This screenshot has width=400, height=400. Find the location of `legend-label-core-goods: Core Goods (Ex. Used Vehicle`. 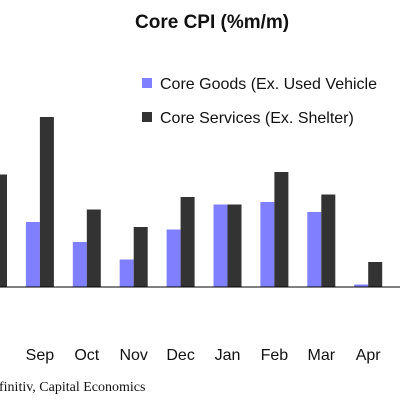

legend-label-core-goods: Core Goods (Ex. Used Vehicle is located at coordinates (268, 84).